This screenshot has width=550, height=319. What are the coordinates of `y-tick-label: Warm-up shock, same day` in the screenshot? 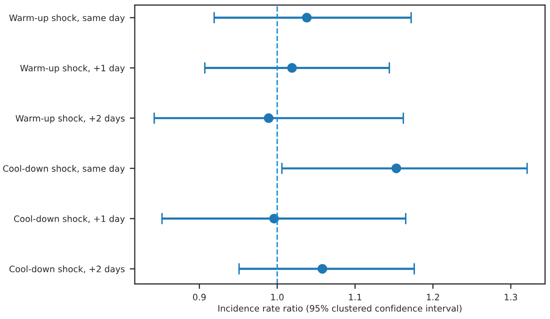 It's located at (67, 18).